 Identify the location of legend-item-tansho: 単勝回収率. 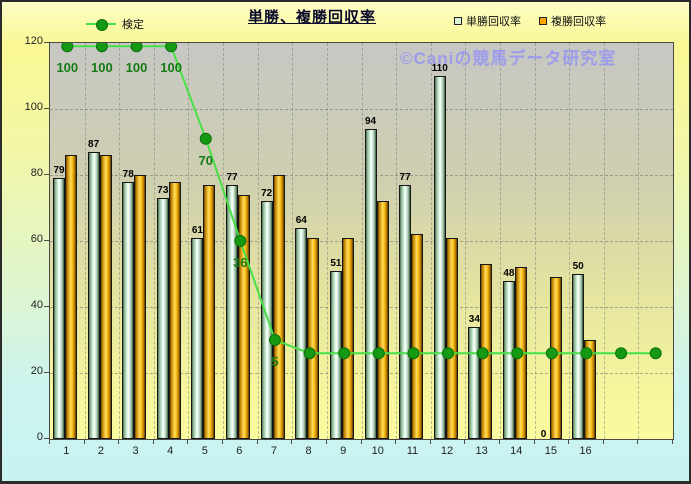
(487, 21).